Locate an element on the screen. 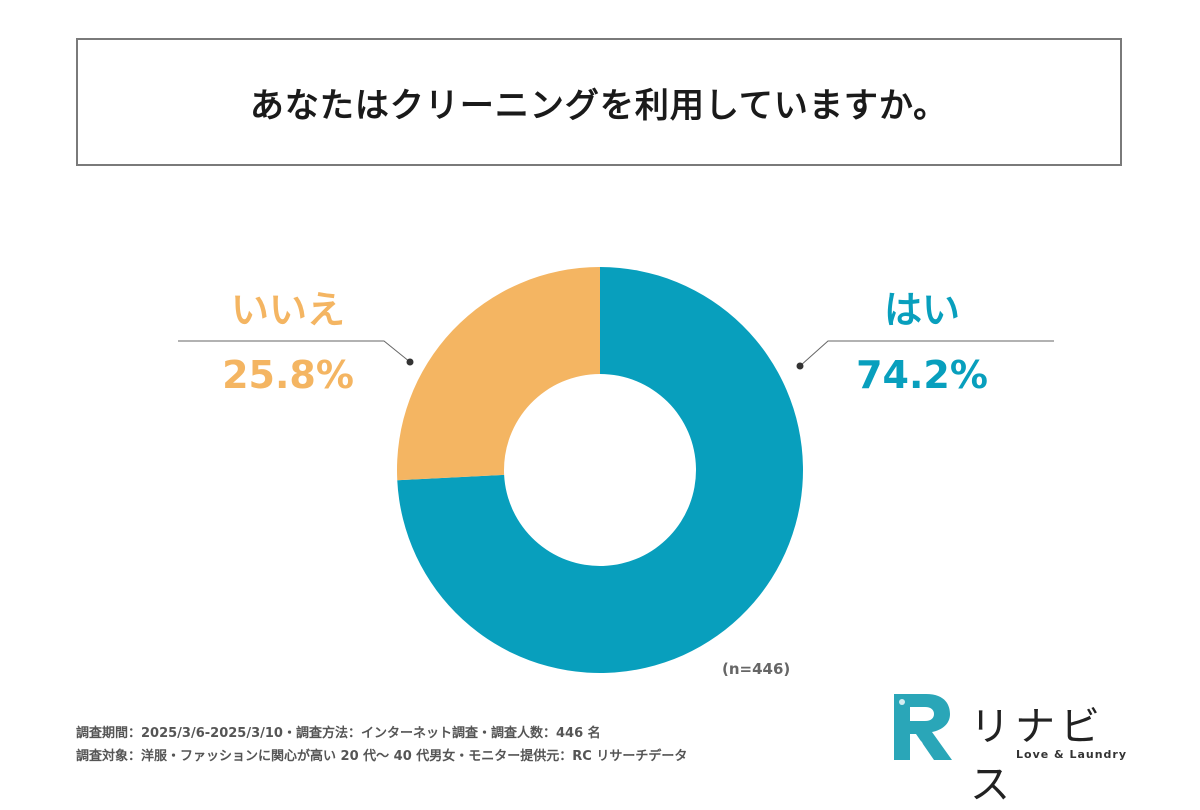  label-value-no: 25.8% is located at coordinates (288, 375).